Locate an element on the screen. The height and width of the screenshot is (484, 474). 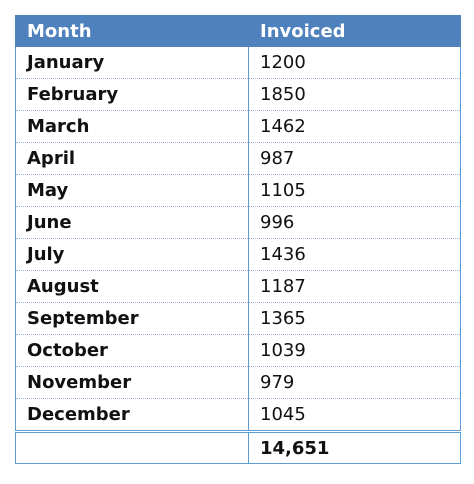
month-cell: October is located at coordinates (132, 350).